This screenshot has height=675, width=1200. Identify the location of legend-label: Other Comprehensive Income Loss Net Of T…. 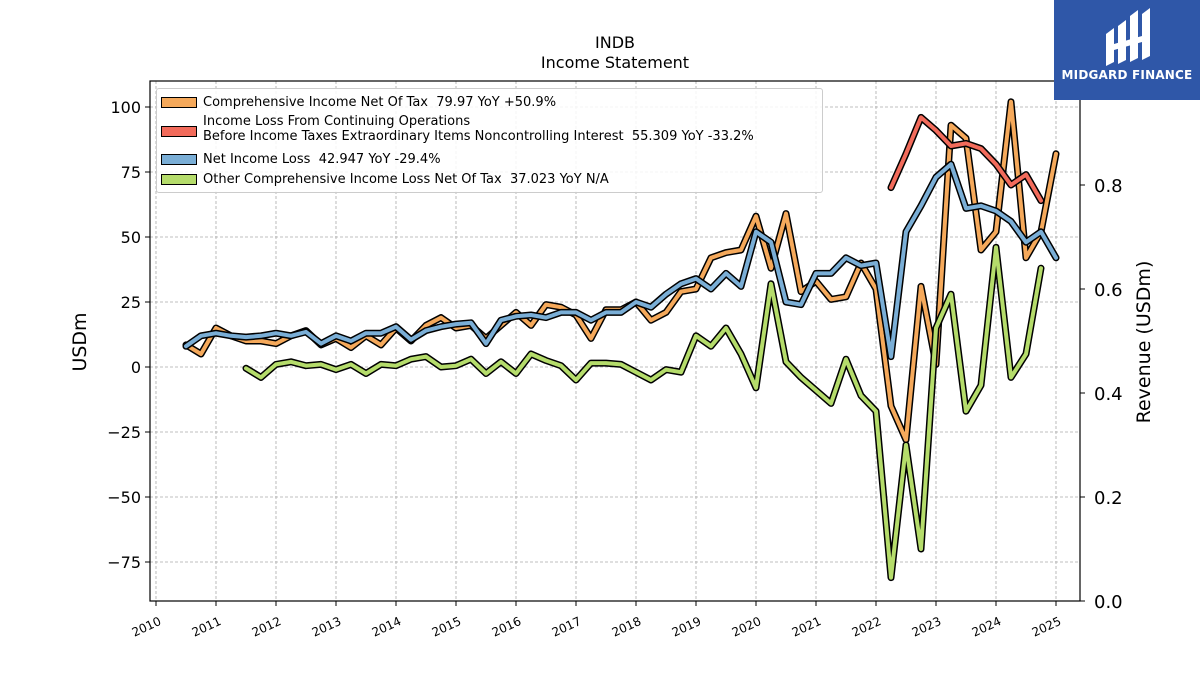
(406, 179).